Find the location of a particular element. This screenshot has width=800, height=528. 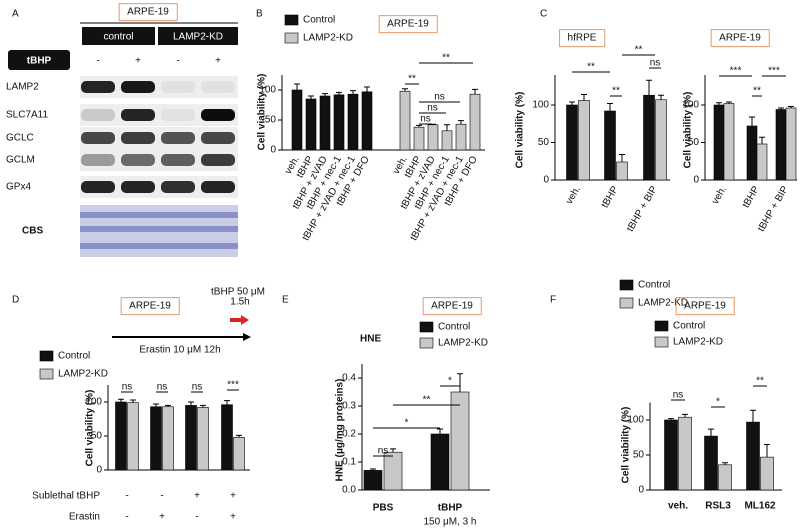

y-tick-label: 100 is located at coordinates (690, 105).